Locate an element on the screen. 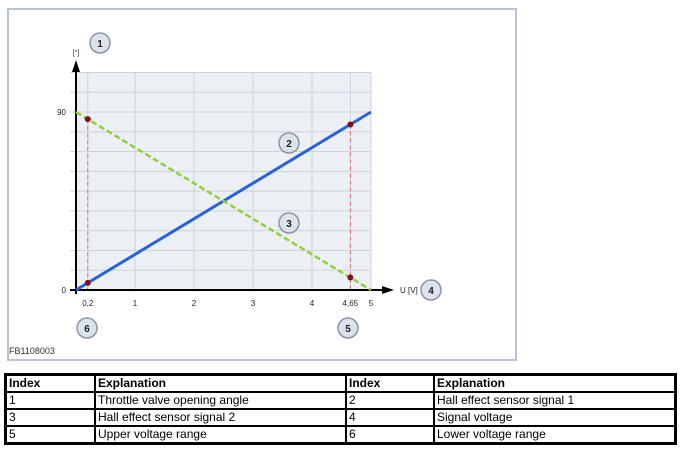 The height and width of the screenshot is (455, 682). y-tick-label: 90 is located at coordinates (61, 112).